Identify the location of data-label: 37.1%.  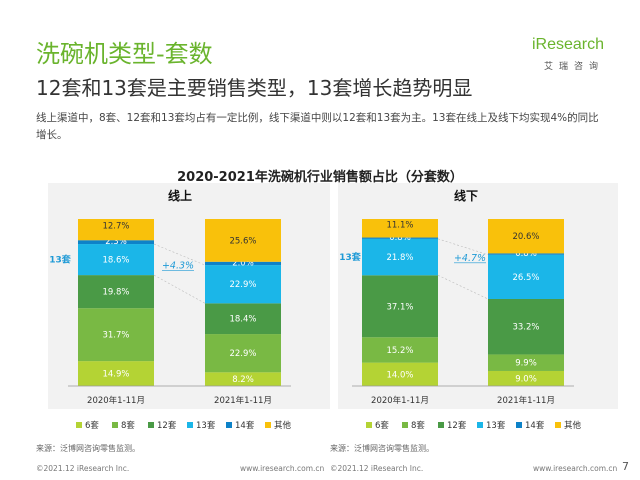
(399, 307).